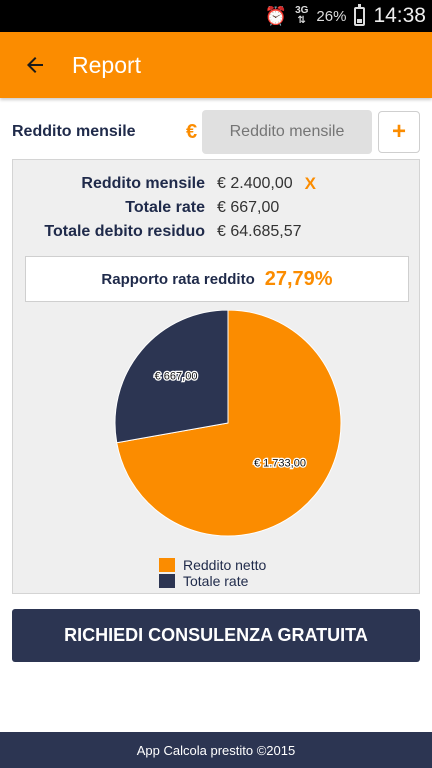 Image resolution: width=432 pixels, height=768 pixels. What do you see at coordinates (225, 565) in the screenshot?
I see `legend-label: Reddito netto` at bounding box center [225, 565].